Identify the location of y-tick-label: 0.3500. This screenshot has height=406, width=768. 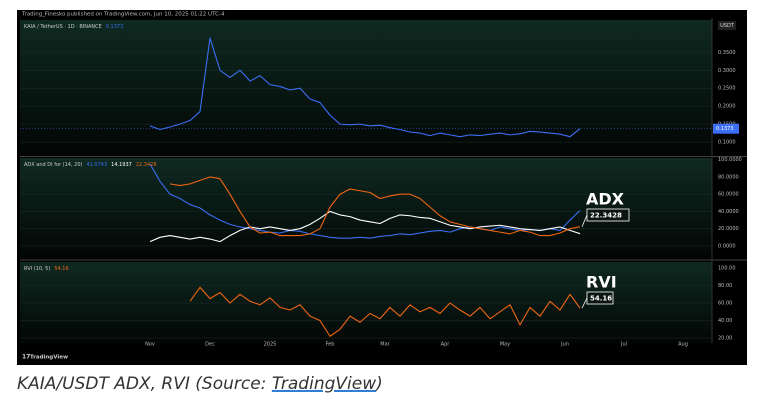
(727, 53).